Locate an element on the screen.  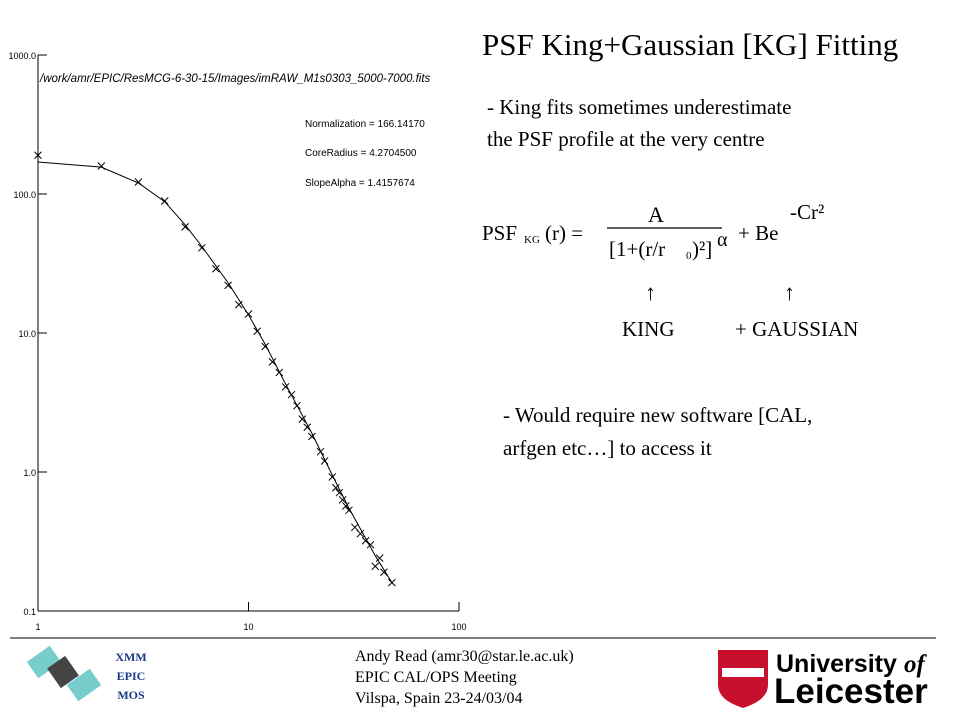
formula: )²] is located at coordinates (702, 249).